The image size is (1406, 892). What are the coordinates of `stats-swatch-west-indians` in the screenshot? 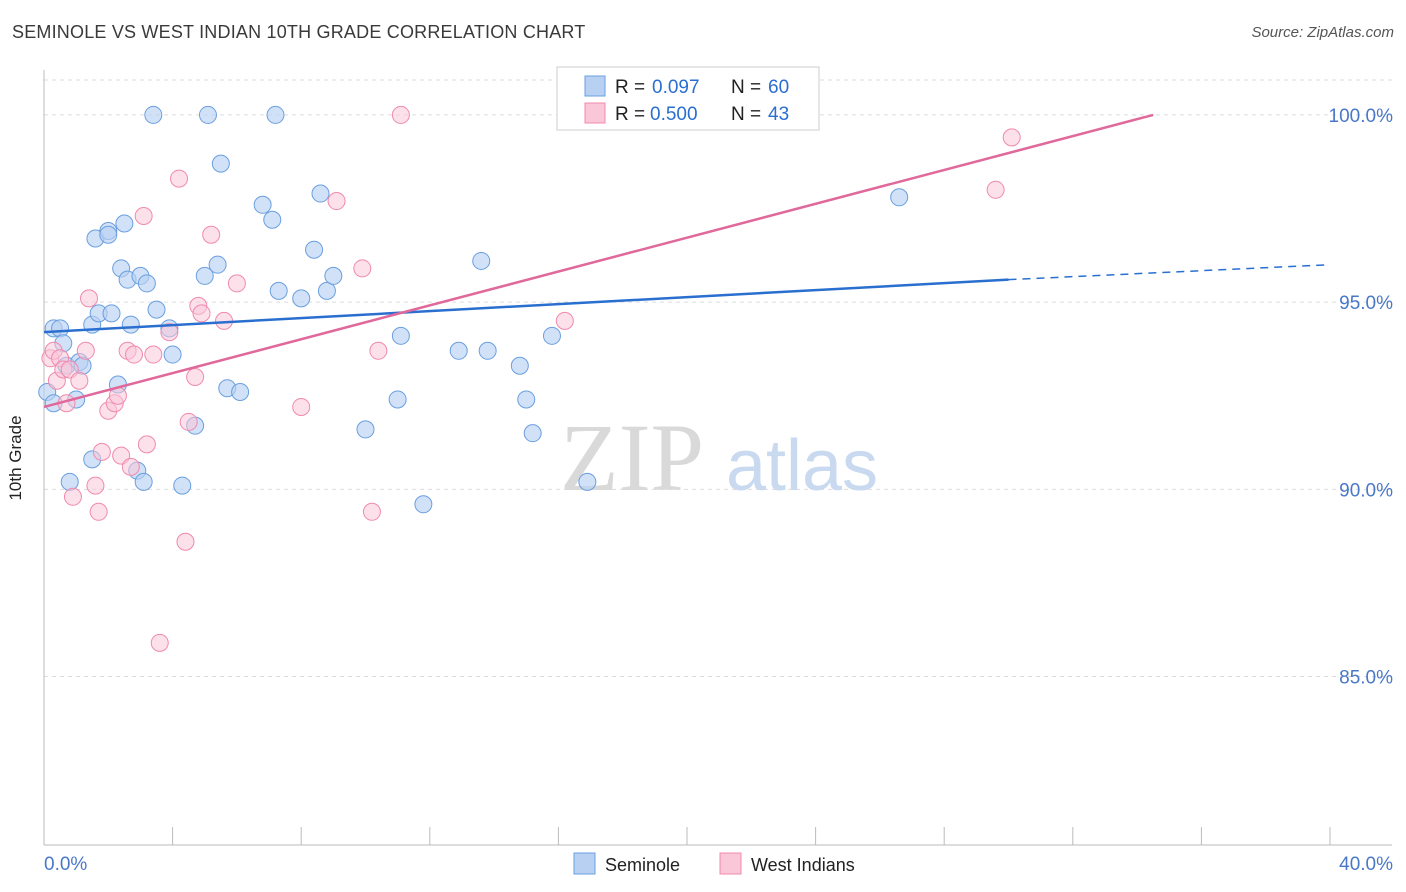 It's located at (595, 113).